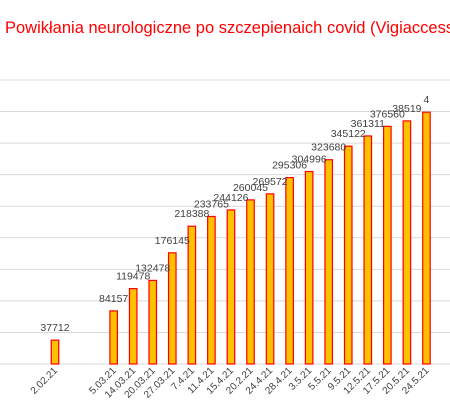 This screenshot has width=450, height=419. I want to click on data-label: 323680, so click(328, 148).